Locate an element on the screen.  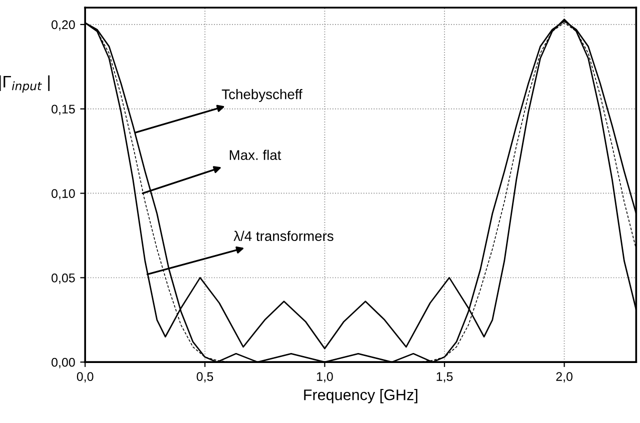
y-tick-label: 0,10 is located at coordinates (63, 194).